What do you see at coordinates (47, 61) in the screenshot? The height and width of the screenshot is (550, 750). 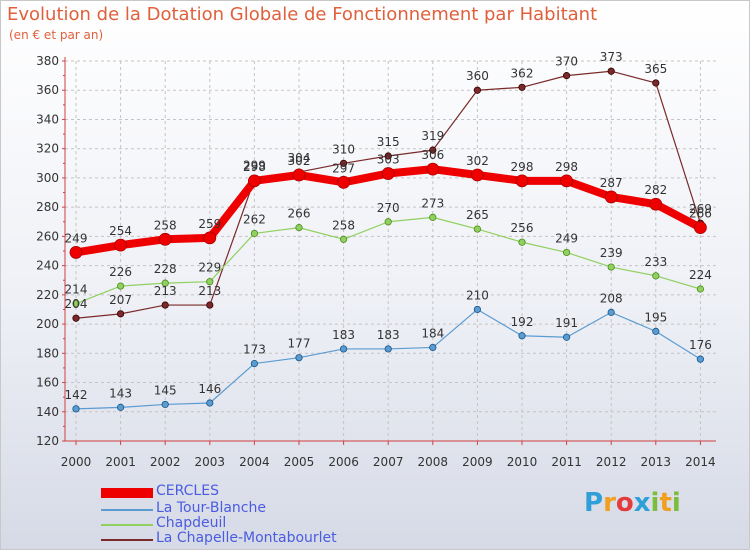 I see `y-tick-label: 380` at bounding box center [47, 61].